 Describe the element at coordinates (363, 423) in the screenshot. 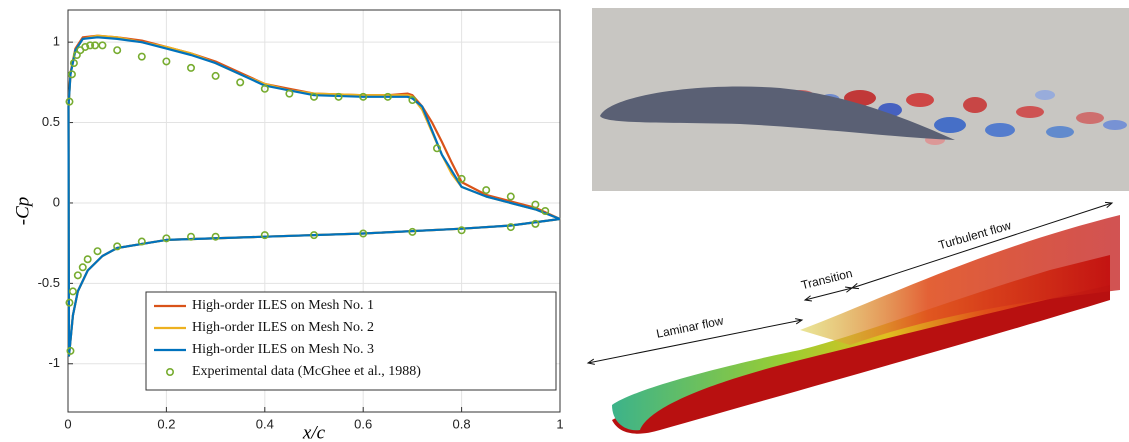

I see `x-tick-label: 0.6` at that location.